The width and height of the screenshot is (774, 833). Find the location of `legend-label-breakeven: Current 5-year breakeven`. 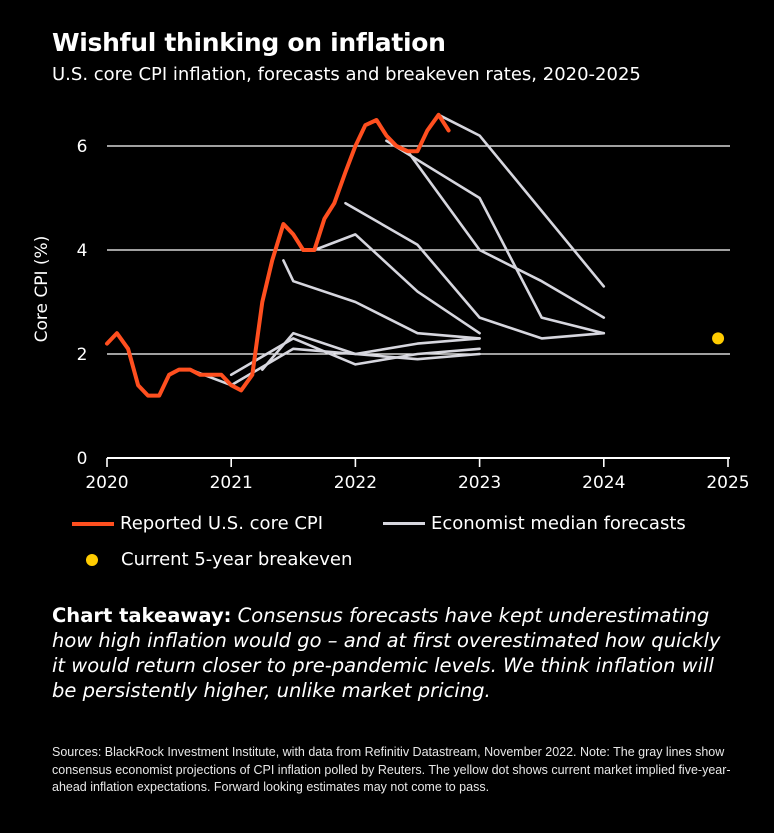

legend-label-breakeven: Current 5-year breakeven is located at coordinates (237, 559).